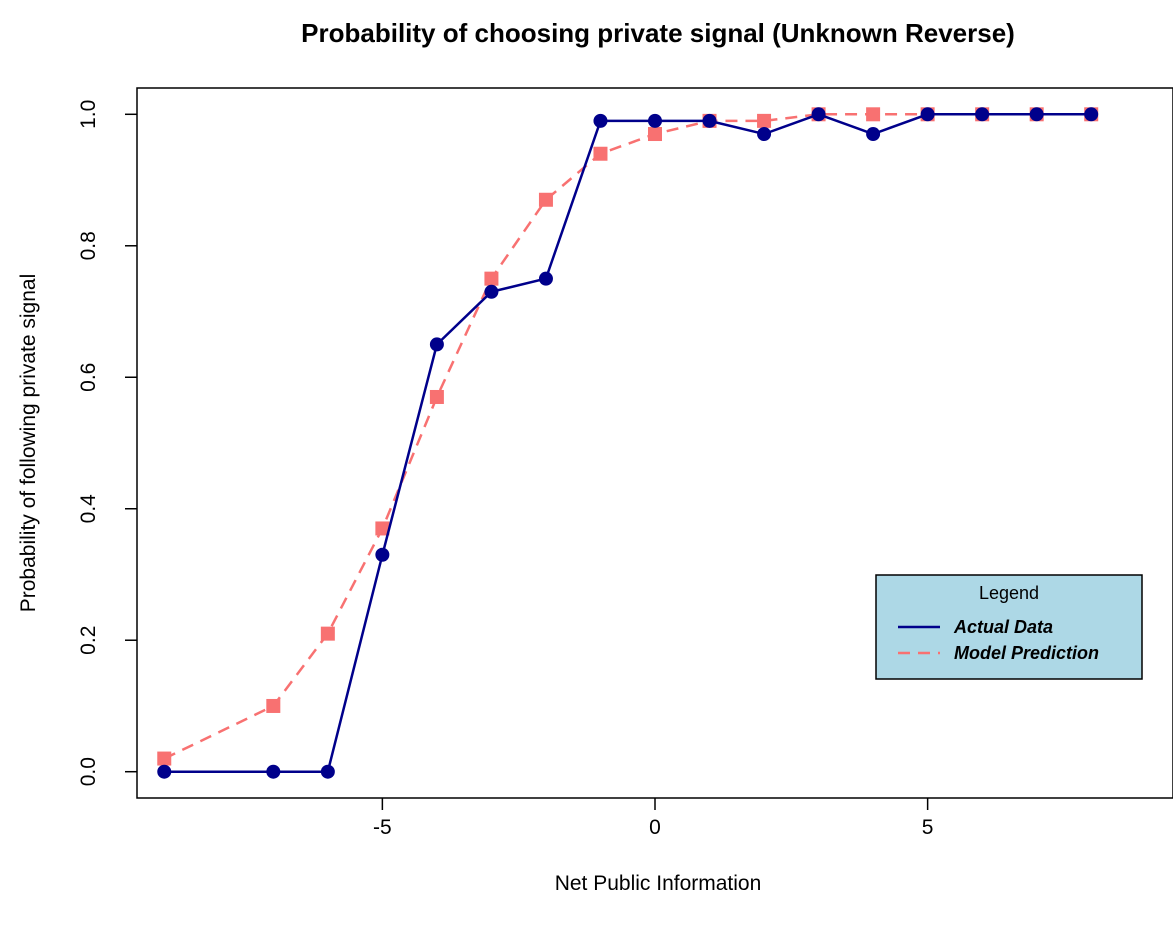  I want to click on y-tick-label: 0.2, so click(88, 640).